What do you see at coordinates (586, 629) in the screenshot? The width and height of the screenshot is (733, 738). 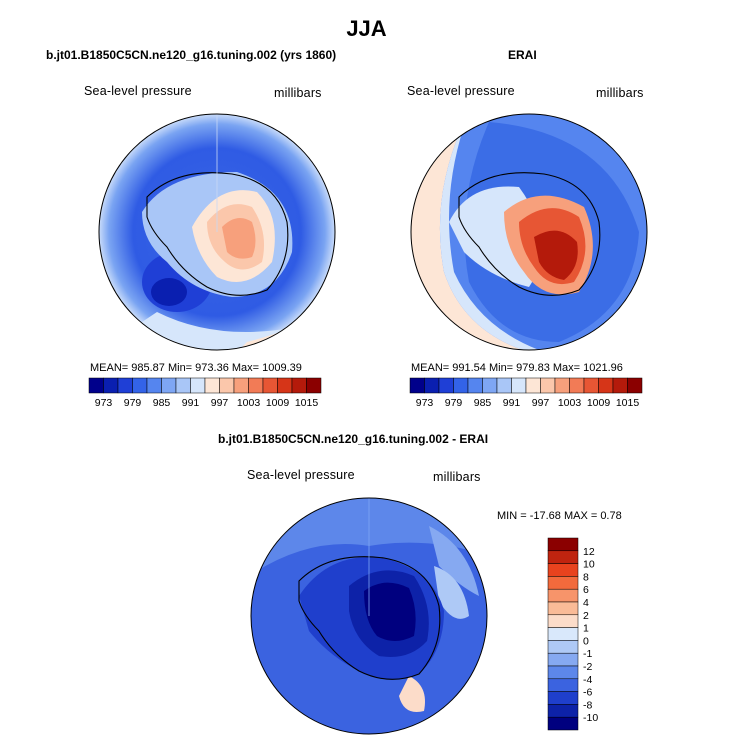 I see `diff-colorbar-tick-label: 1` at bounding box center [586, 629].